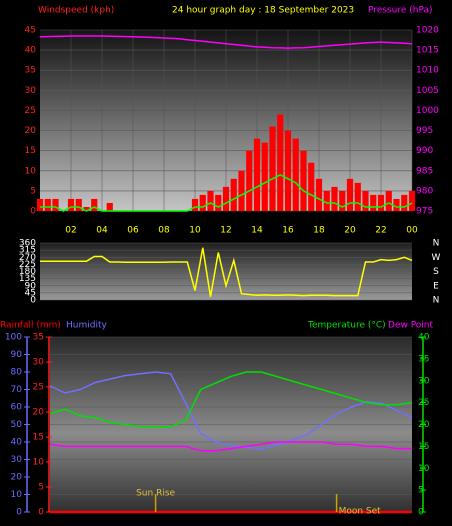 The width and height of the screenshot is (452, 526). What do you see at coordinates (225, 231) in the screenshot?
I see `x-tick-label: 12` at bounding box center [225, 231].